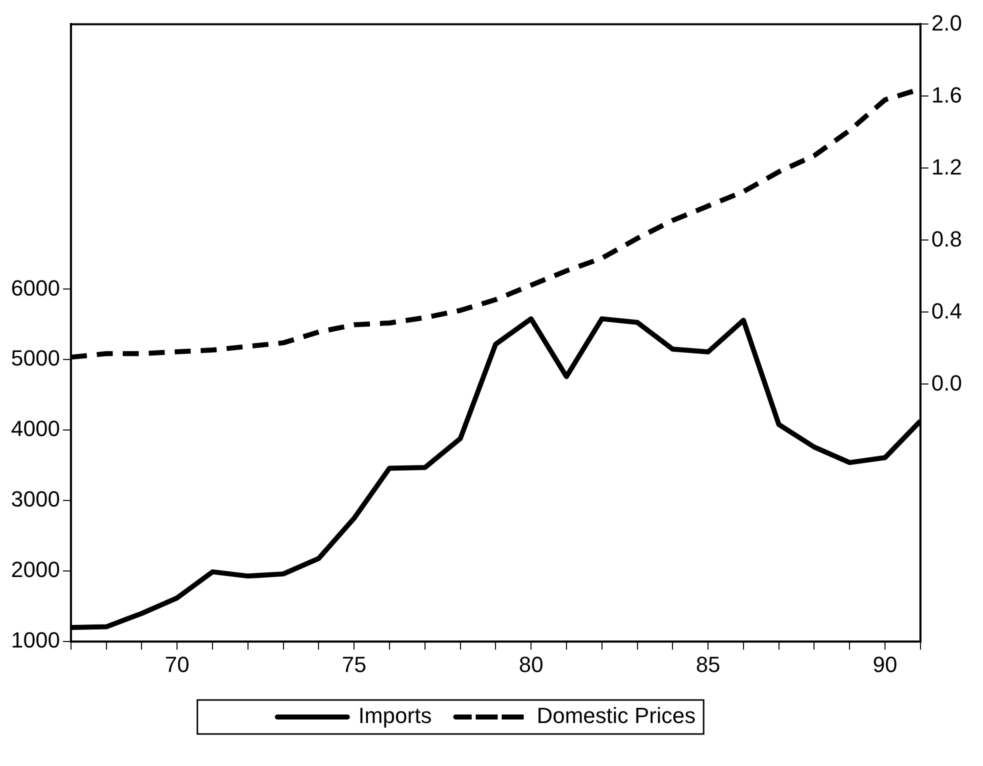 Image resolution: width=983 pixels, height=766 pixels. Describe the element at coordinates (177, 664) in the screenshot. I see `x-tick-label: 70` at that location.